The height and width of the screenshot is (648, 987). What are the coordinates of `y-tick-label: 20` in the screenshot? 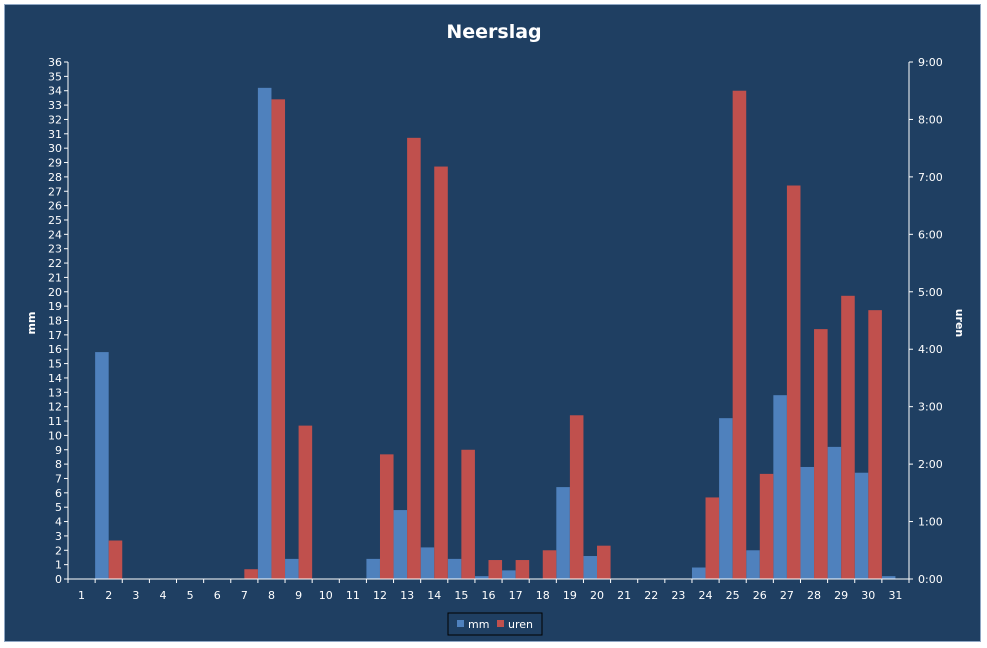 It's located at (55, 292).